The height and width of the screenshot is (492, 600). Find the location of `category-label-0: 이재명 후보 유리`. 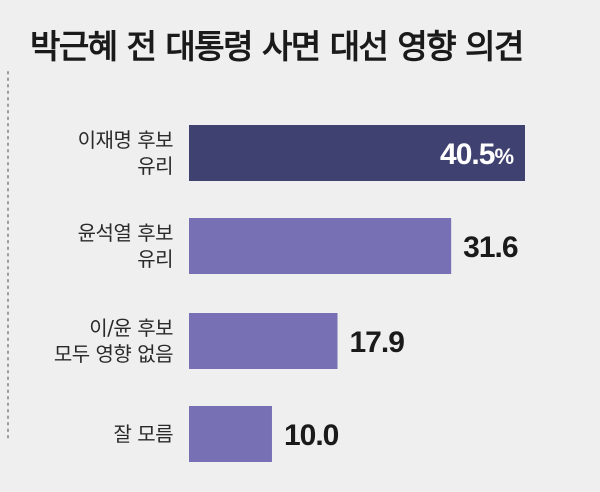

category-label-0: 이재명 후보 유리 is located at coordinates (125, 153).